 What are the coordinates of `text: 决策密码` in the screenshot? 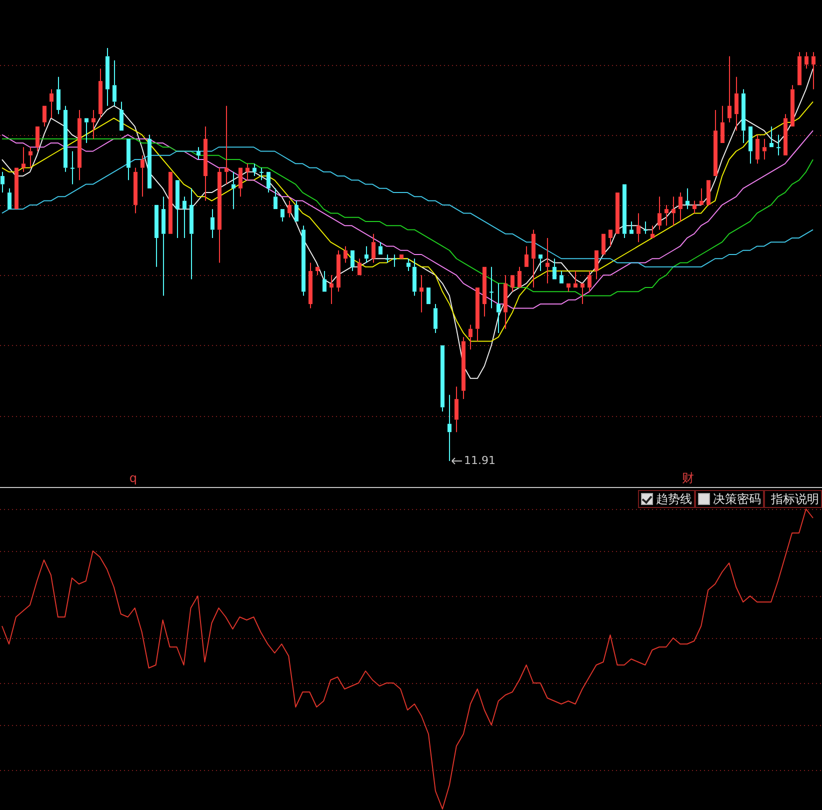 It's located at (737, 499).